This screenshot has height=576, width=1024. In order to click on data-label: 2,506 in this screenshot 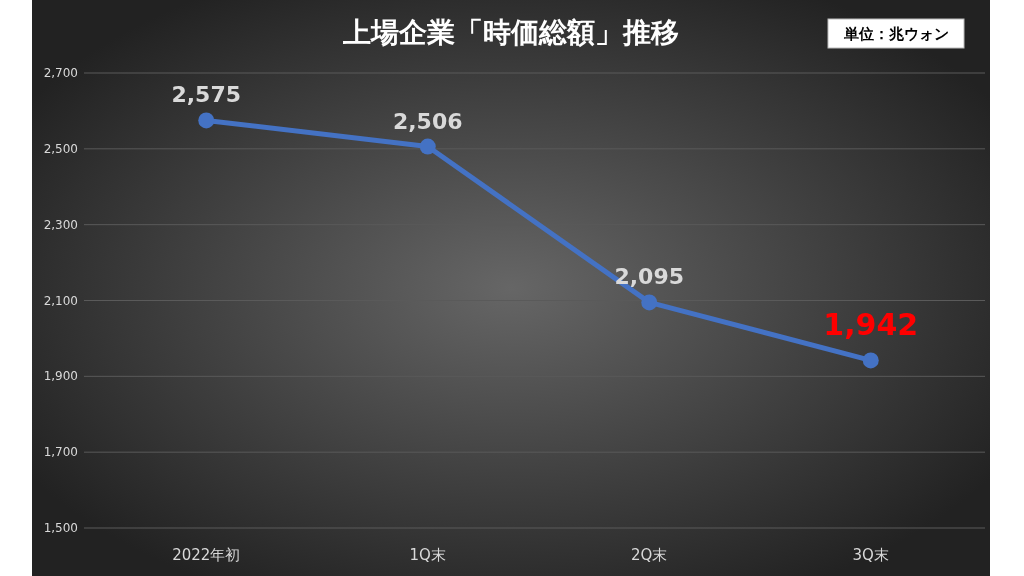, I will do `click(427, 121)`.